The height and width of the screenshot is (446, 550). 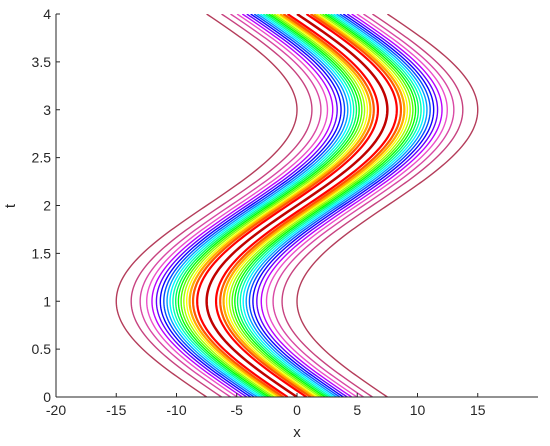 I want to click on x-tick-label: 0, so click(x=297, y=410).